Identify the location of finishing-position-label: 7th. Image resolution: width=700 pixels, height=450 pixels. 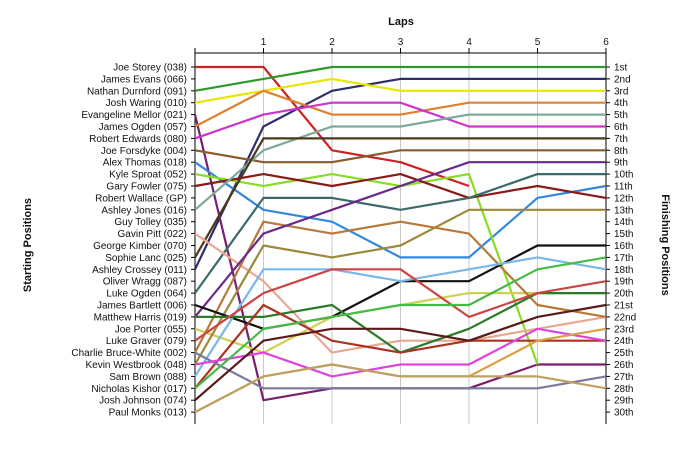
(621, 139).